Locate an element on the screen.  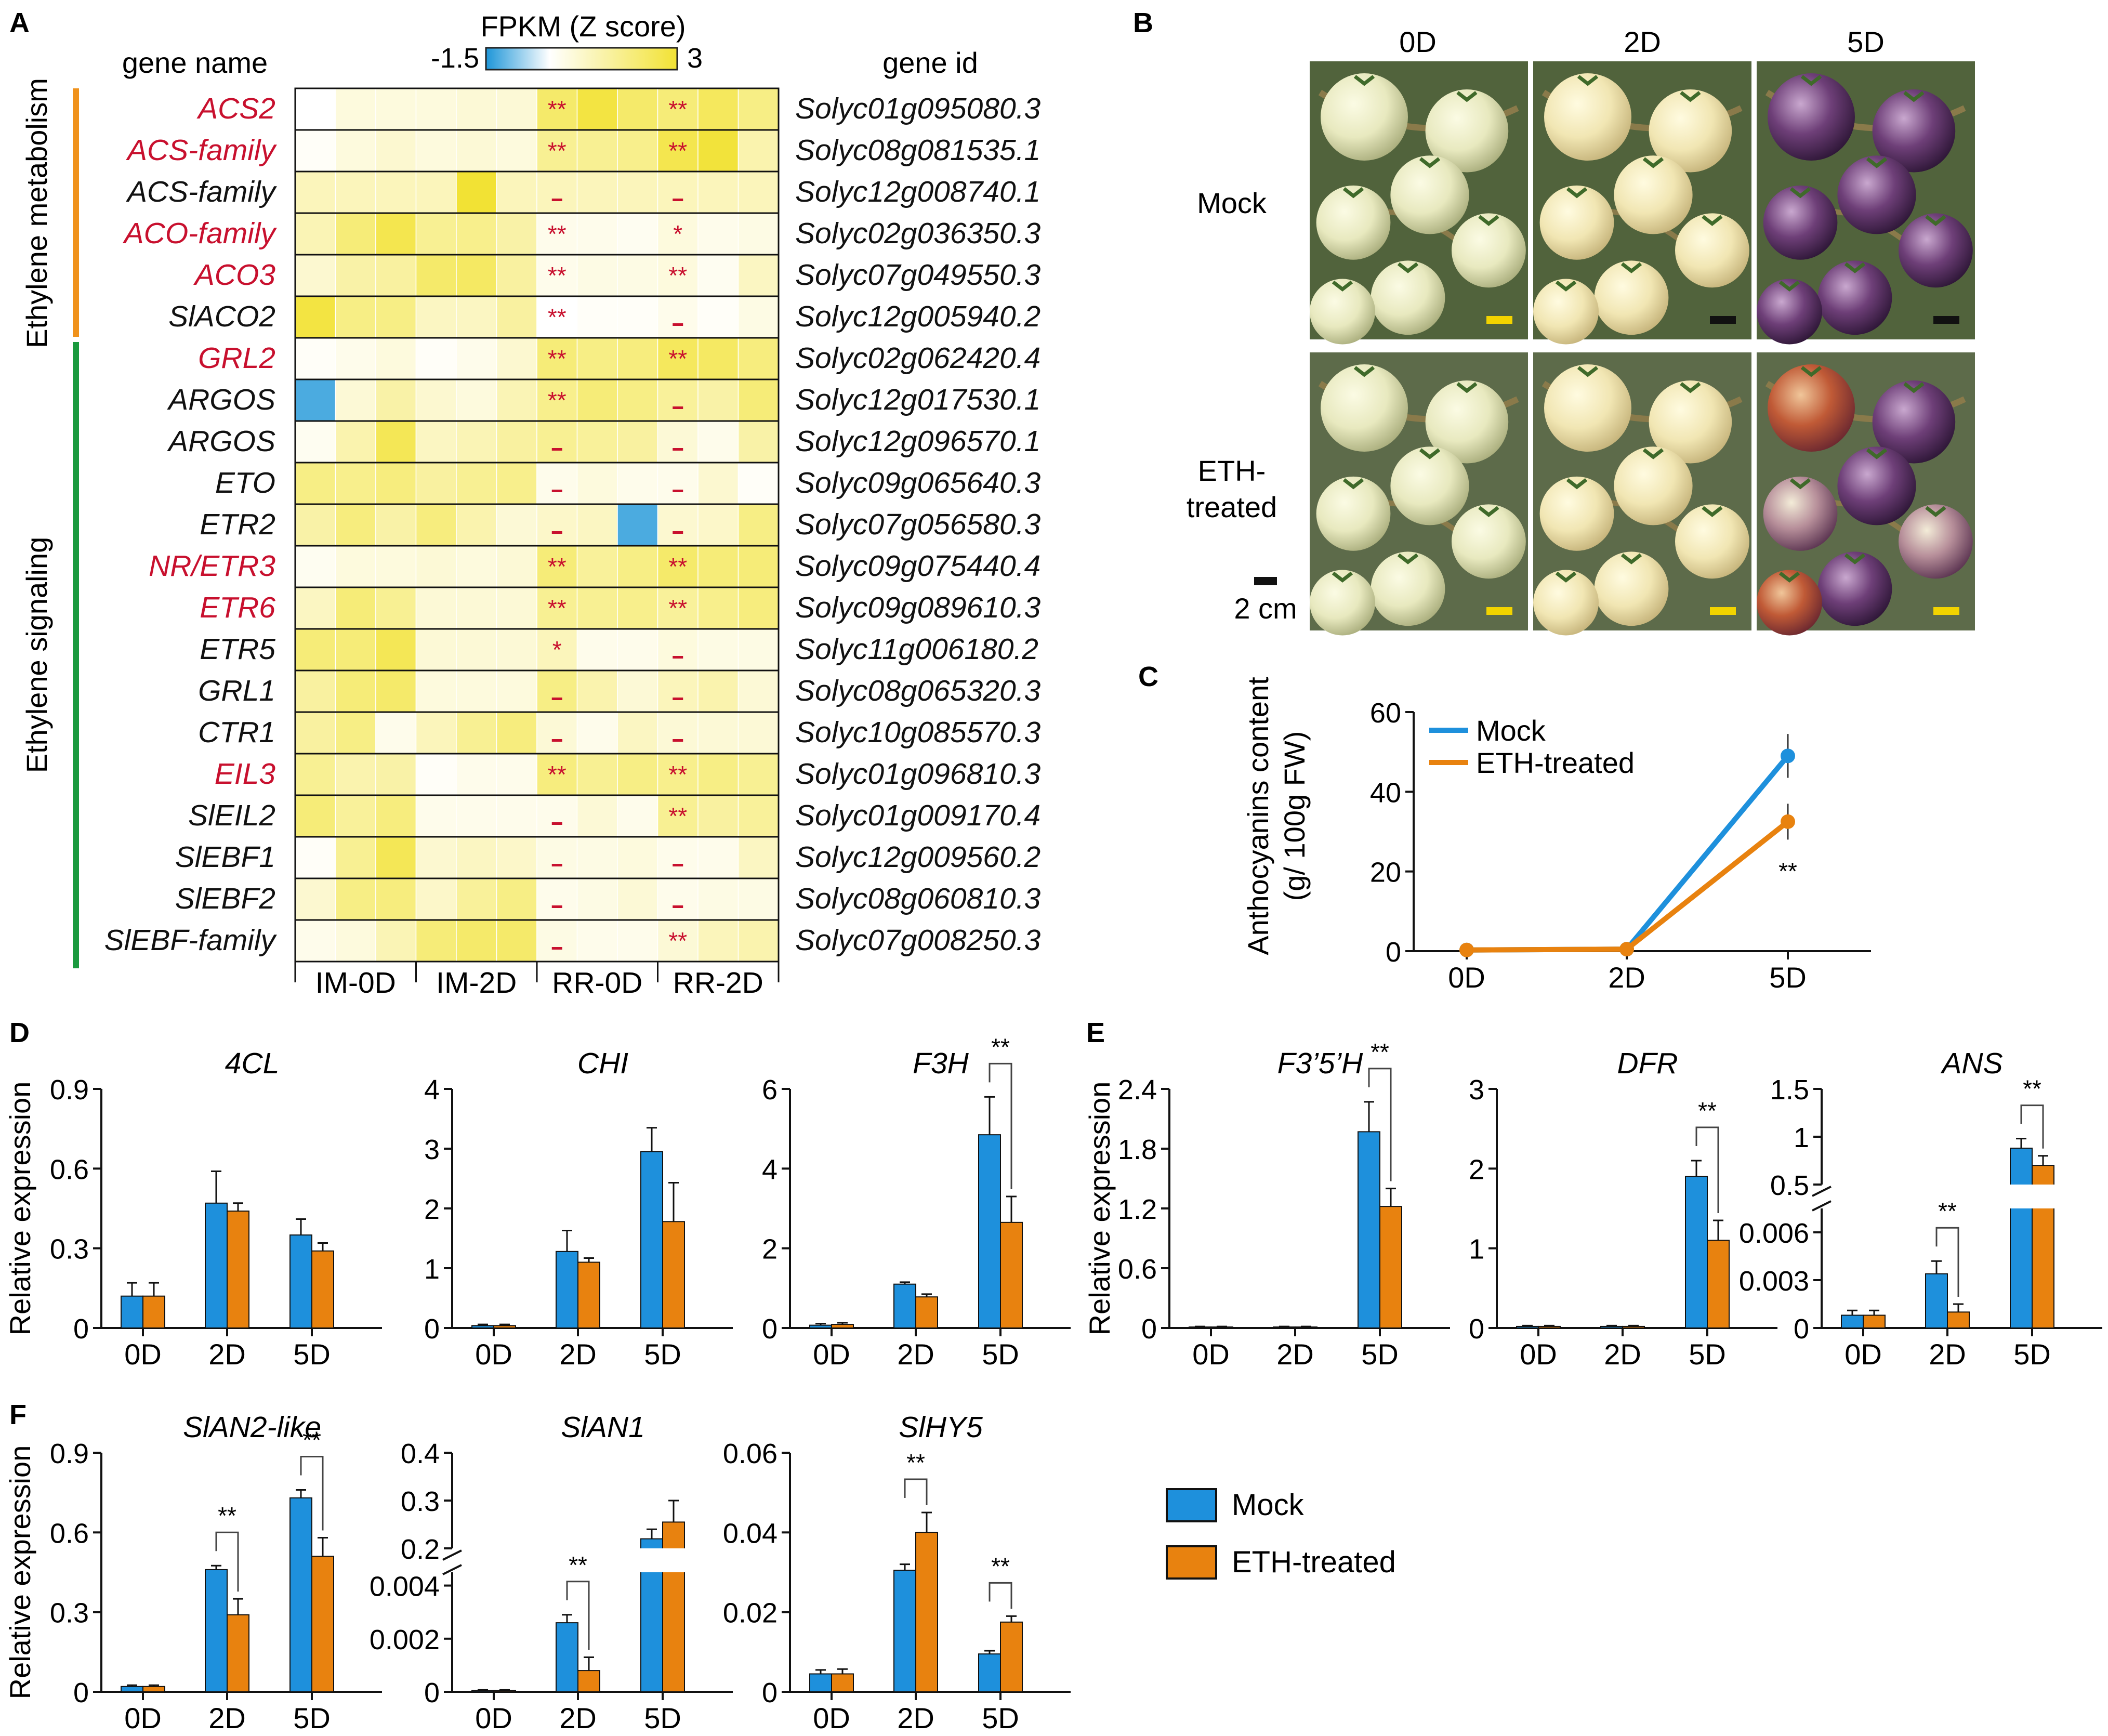
chart-e-ans: ANS 0 0.003 0.006 0.5 1 1.5 0D 2D 5D ** ** is located at coordinates (1920, 1209).